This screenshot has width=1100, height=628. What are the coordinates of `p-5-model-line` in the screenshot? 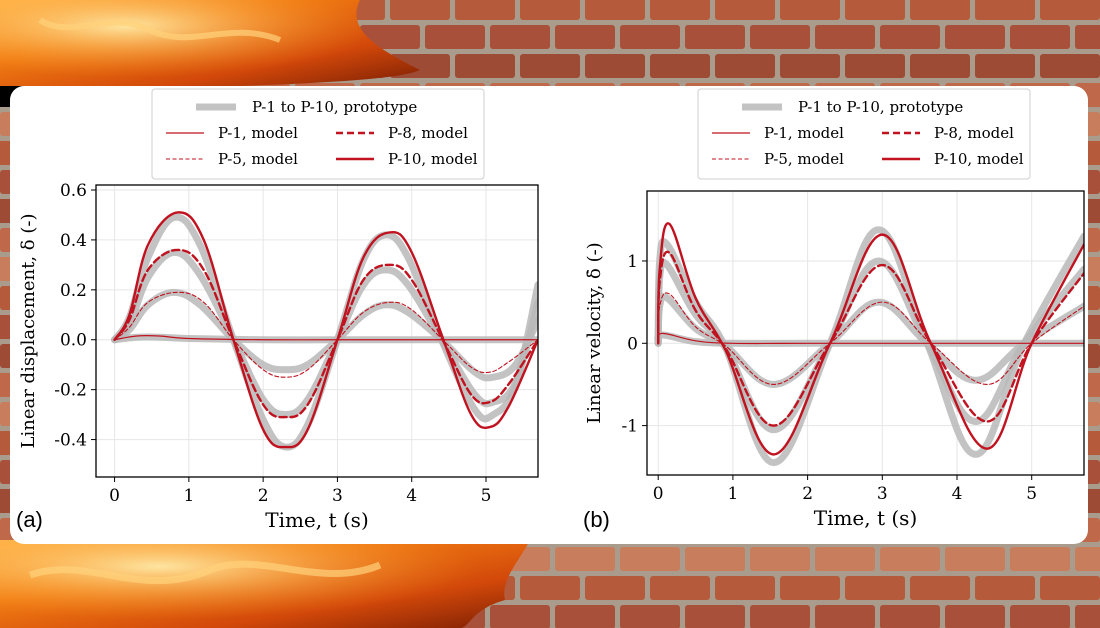 It's located at (870, 339).